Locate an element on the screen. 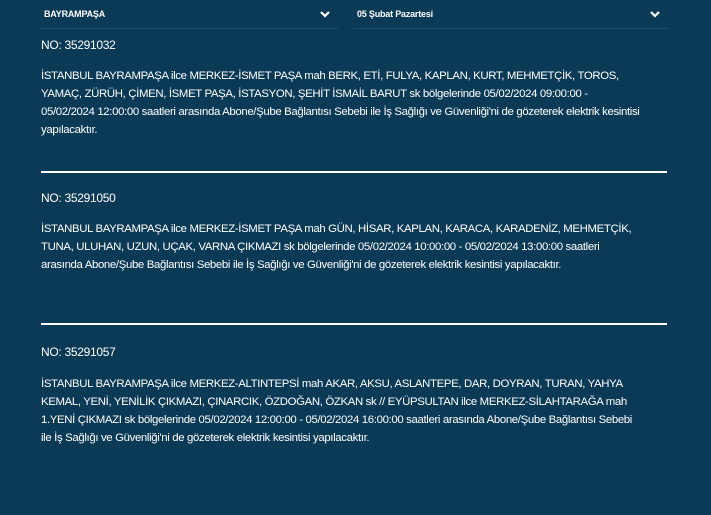 The height and width of the screenshot is (515, 711). outage-number: NO: 35291050 is located at coordinates (78, 198).